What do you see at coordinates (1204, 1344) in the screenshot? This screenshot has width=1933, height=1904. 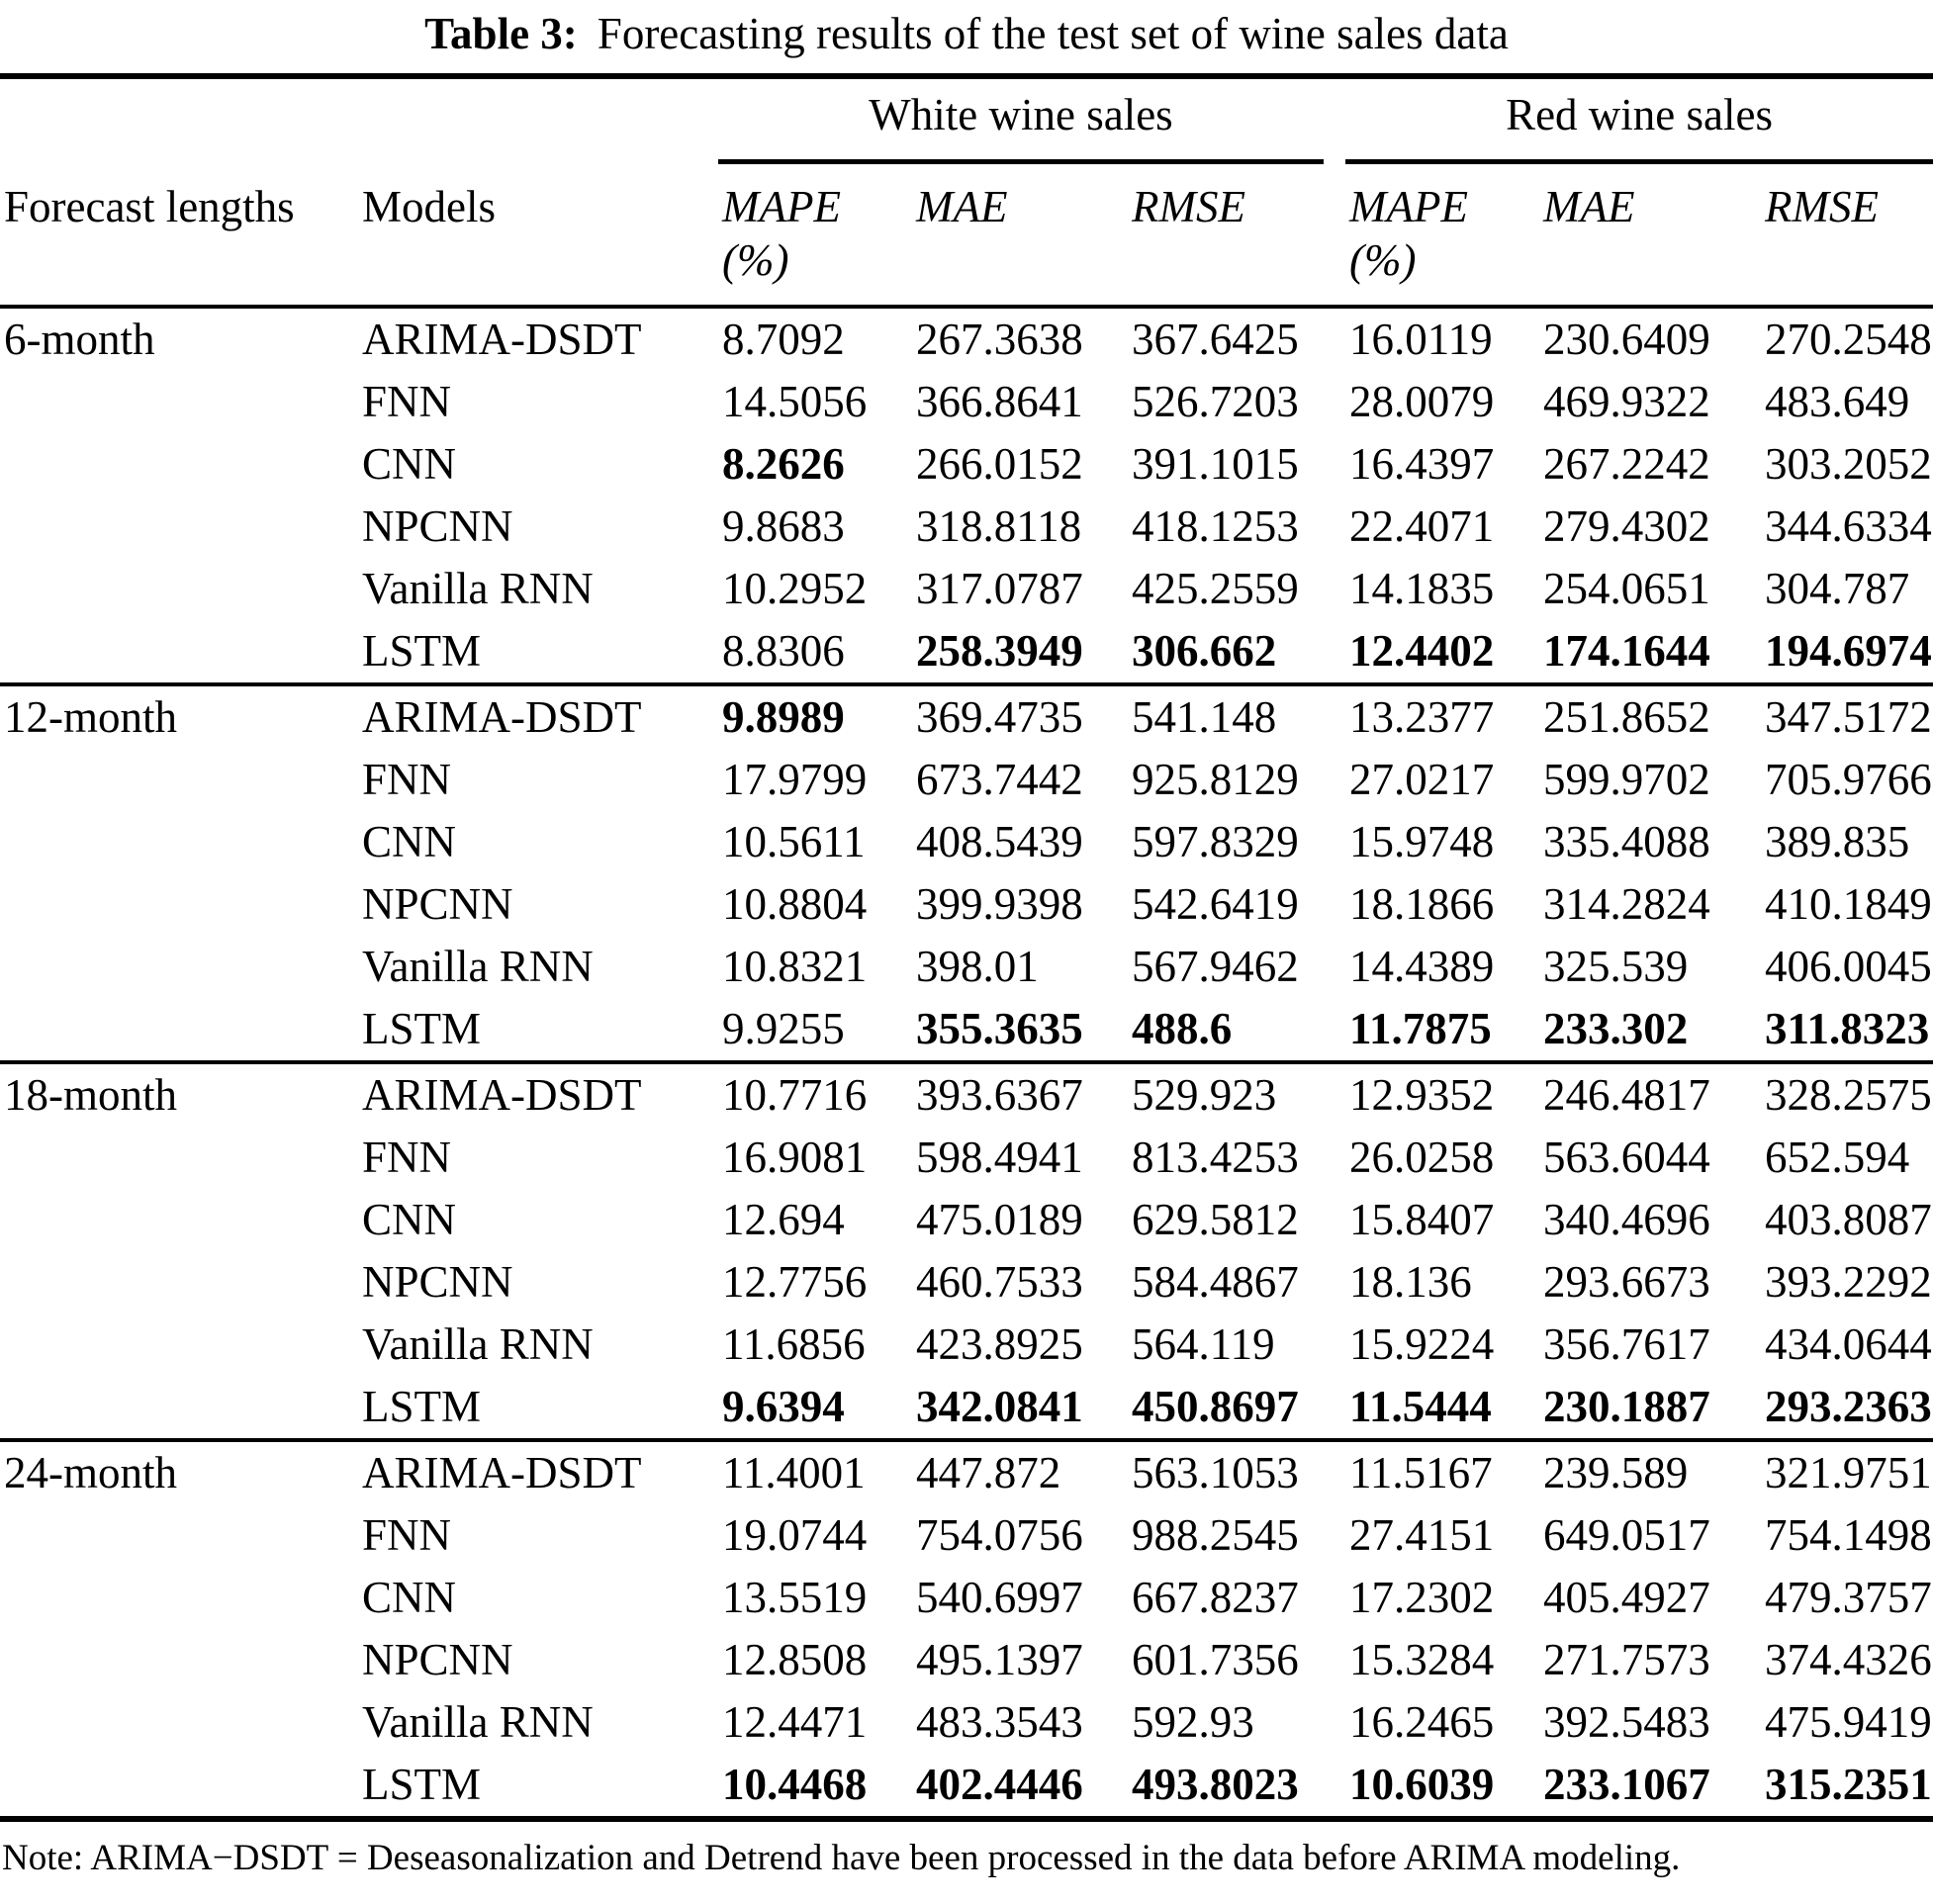 I see `metric-value-cell: 564.119` at bounding box center [1204, 1344].